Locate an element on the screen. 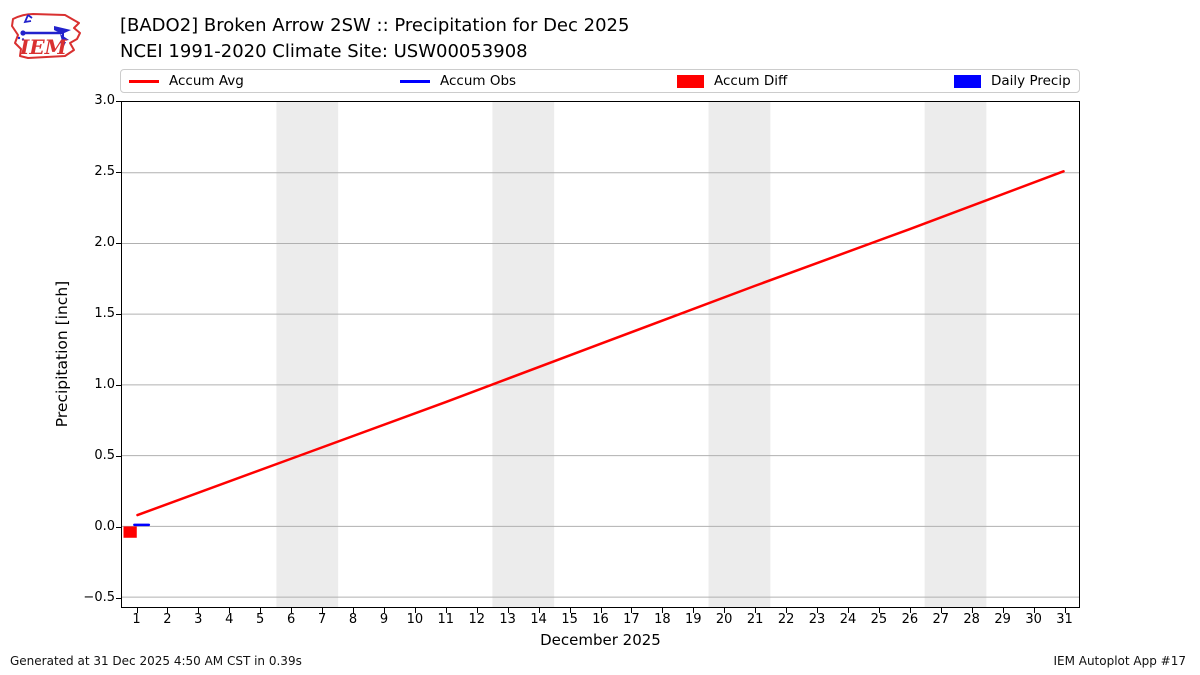 The image size is (1200, 675). daily-precip-patch-sample-icon is located at coordinates (967, 81).